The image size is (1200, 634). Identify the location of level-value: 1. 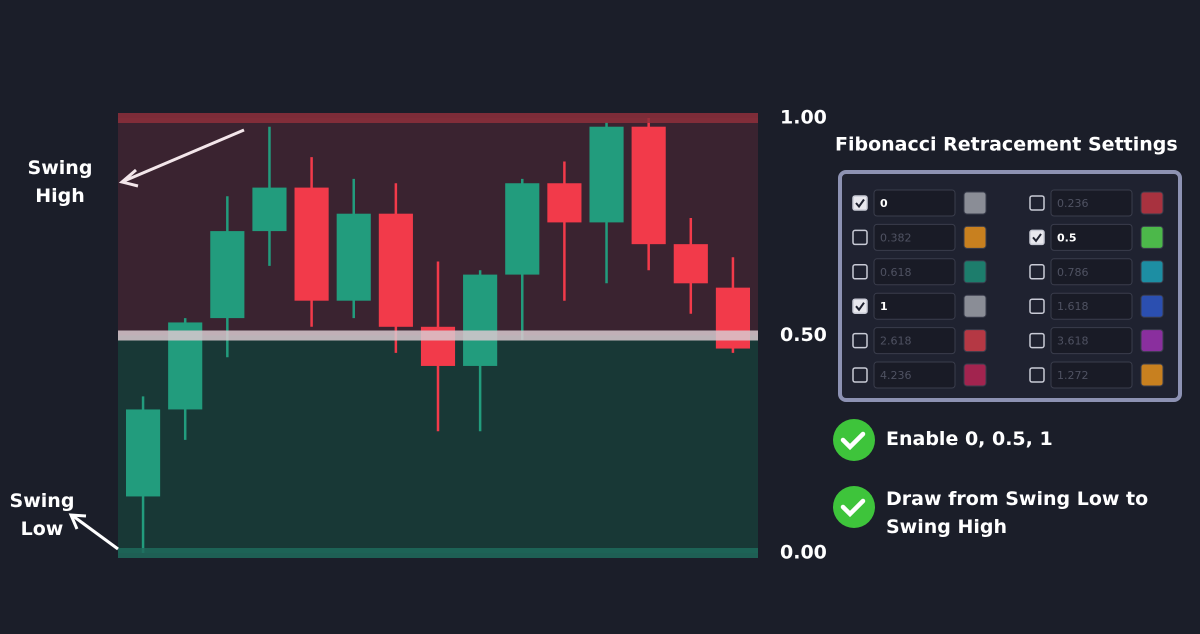
(884, 306).